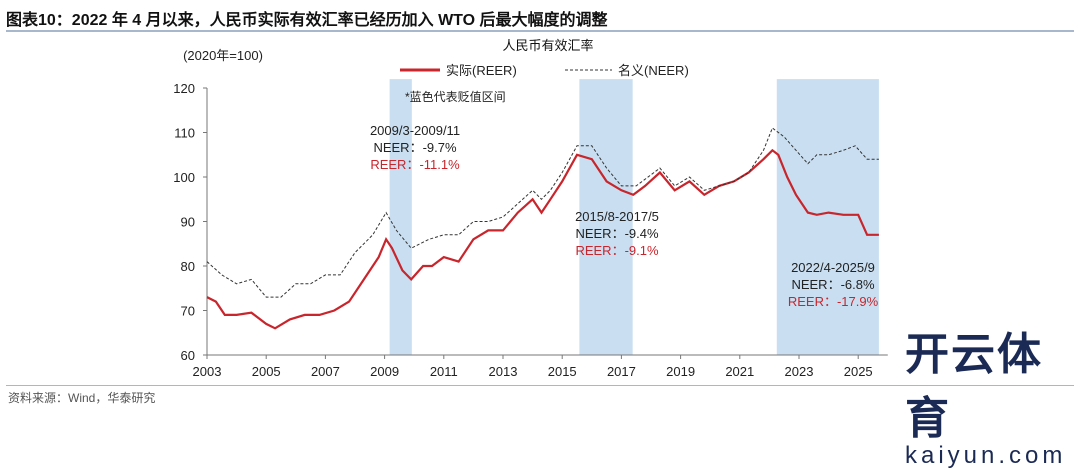  What do you see at coordinates (184, 133) in the screenshot?
I see `y-tick-label: 110` at bounding box center [184, 133].